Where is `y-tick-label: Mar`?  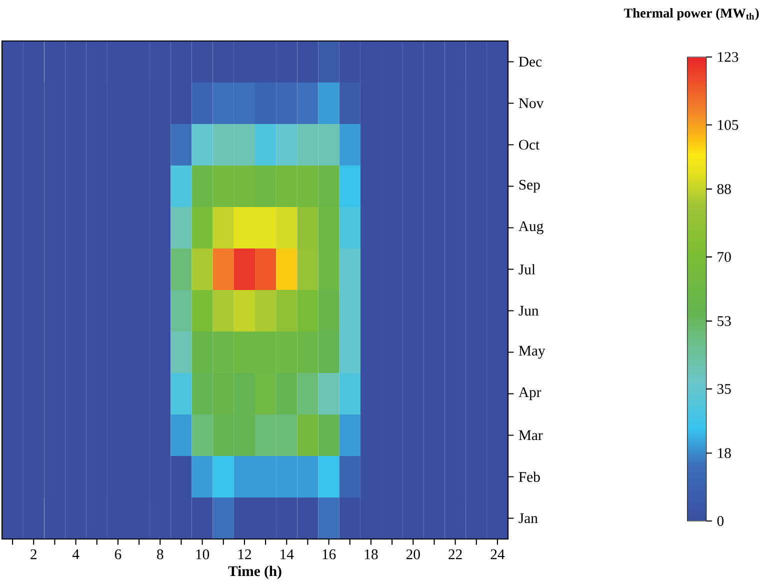 y-tick-label: Mar is located at coordinates (530, 435).